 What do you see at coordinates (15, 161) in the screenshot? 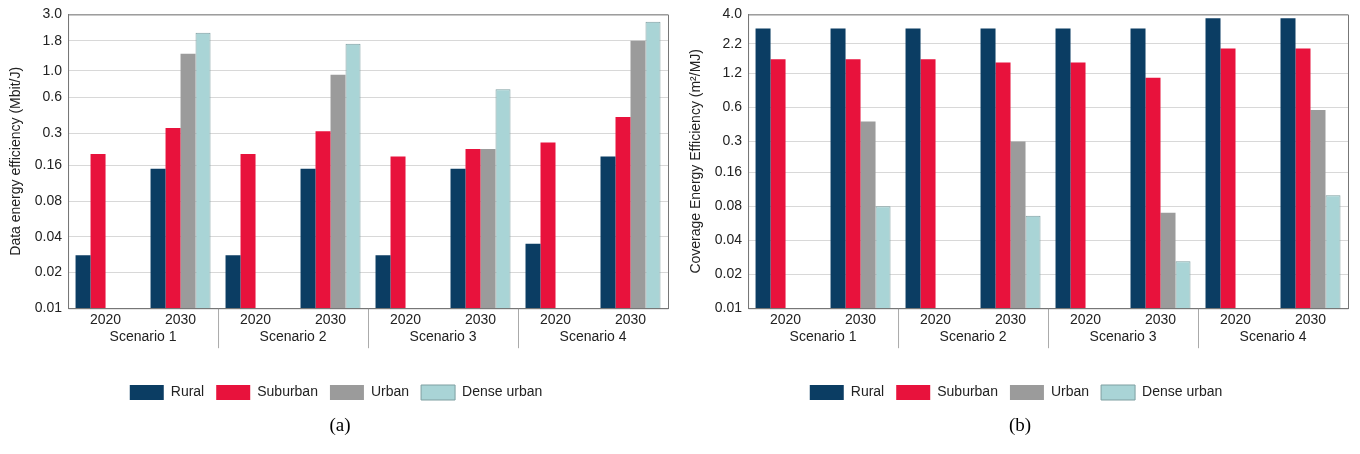
I see `y-axis-title: Data energy efficiency (Mbit/J)` at bounding box center [15, 161].